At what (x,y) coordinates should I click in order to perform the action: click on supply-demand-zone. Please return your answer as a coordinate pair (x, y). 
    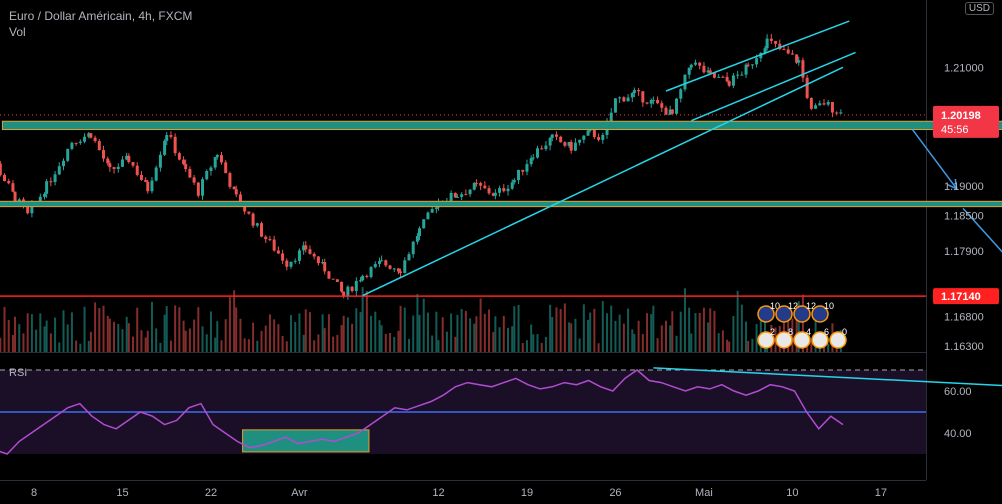
    Looking at the image, I should click on (501, 204).